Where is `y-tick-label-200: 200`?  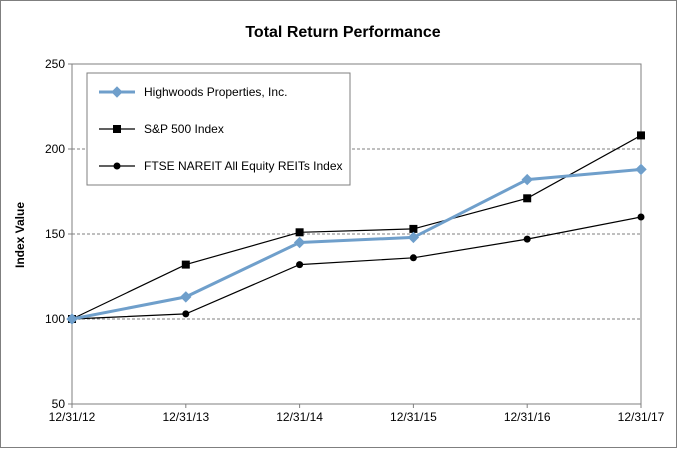 y-tick-label-200: 200 is located at coordinates (55, 149).